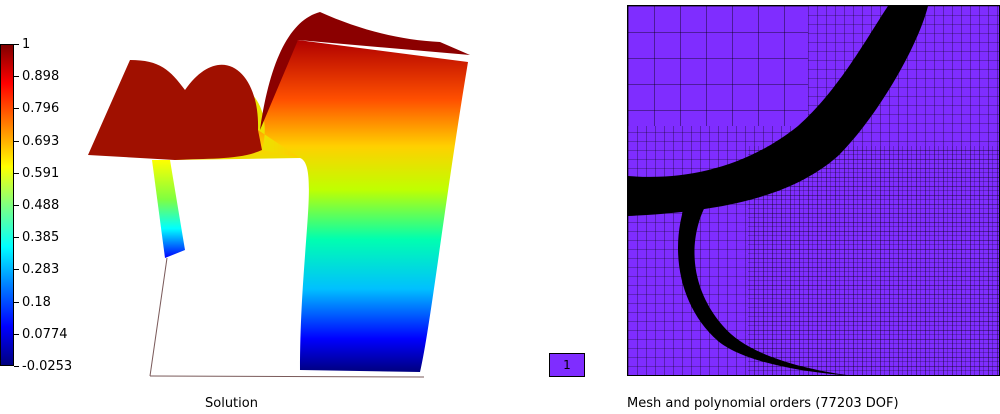  I want to click on colorbar-tick-label: 0.591, so click(41, 173).